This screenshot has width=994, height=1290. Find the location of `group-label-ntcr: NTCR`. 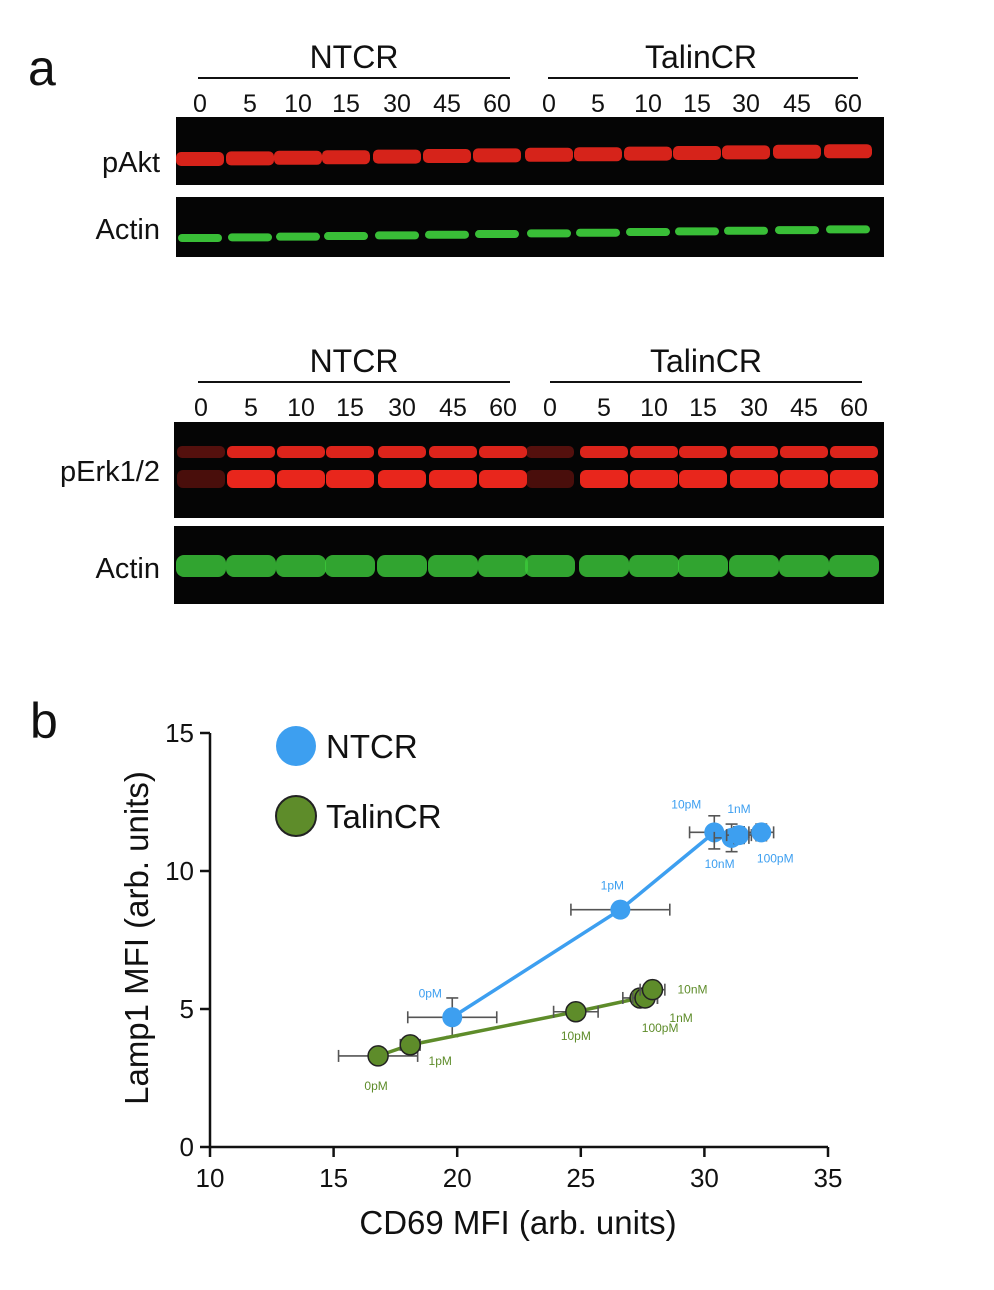

group-label-ntcr: NTCR is located at coordinates (354, 57).